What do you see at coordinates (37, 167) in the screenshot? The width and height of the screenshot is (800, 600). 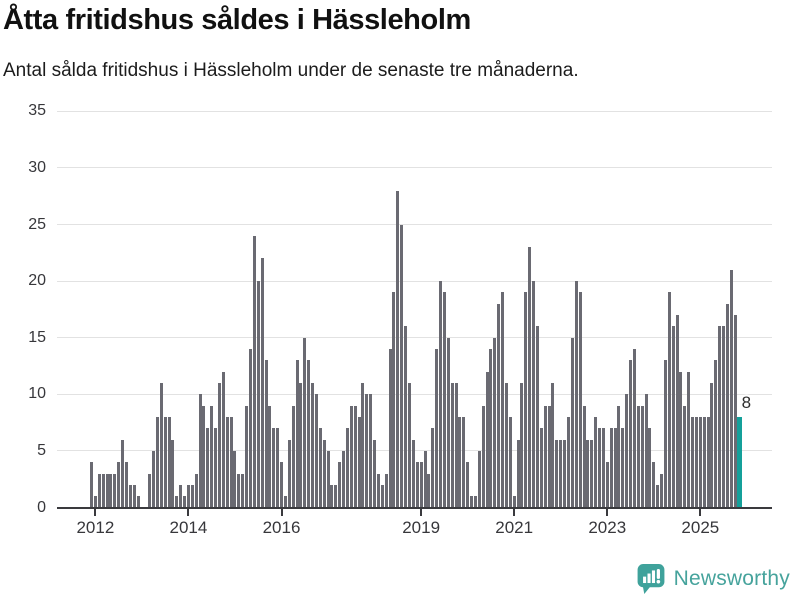 I see `y-axis-label: 30` at bounding box center [37, 167].